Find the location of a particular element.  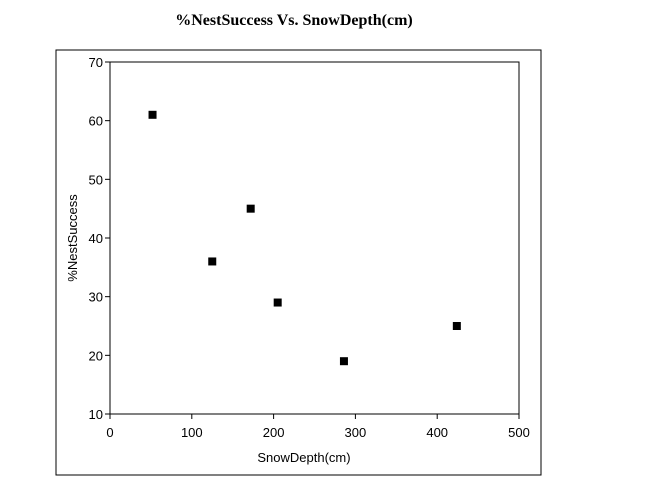

y-tick-label: 10 is located at coordinates (96, 414).